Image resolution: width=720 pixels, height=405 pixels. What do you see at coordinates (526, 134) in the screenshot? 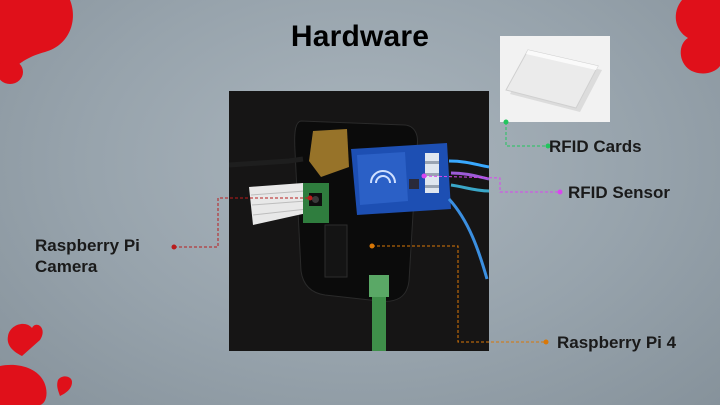
I see `rfid-cards-leader` at bounding box center [526, 134].